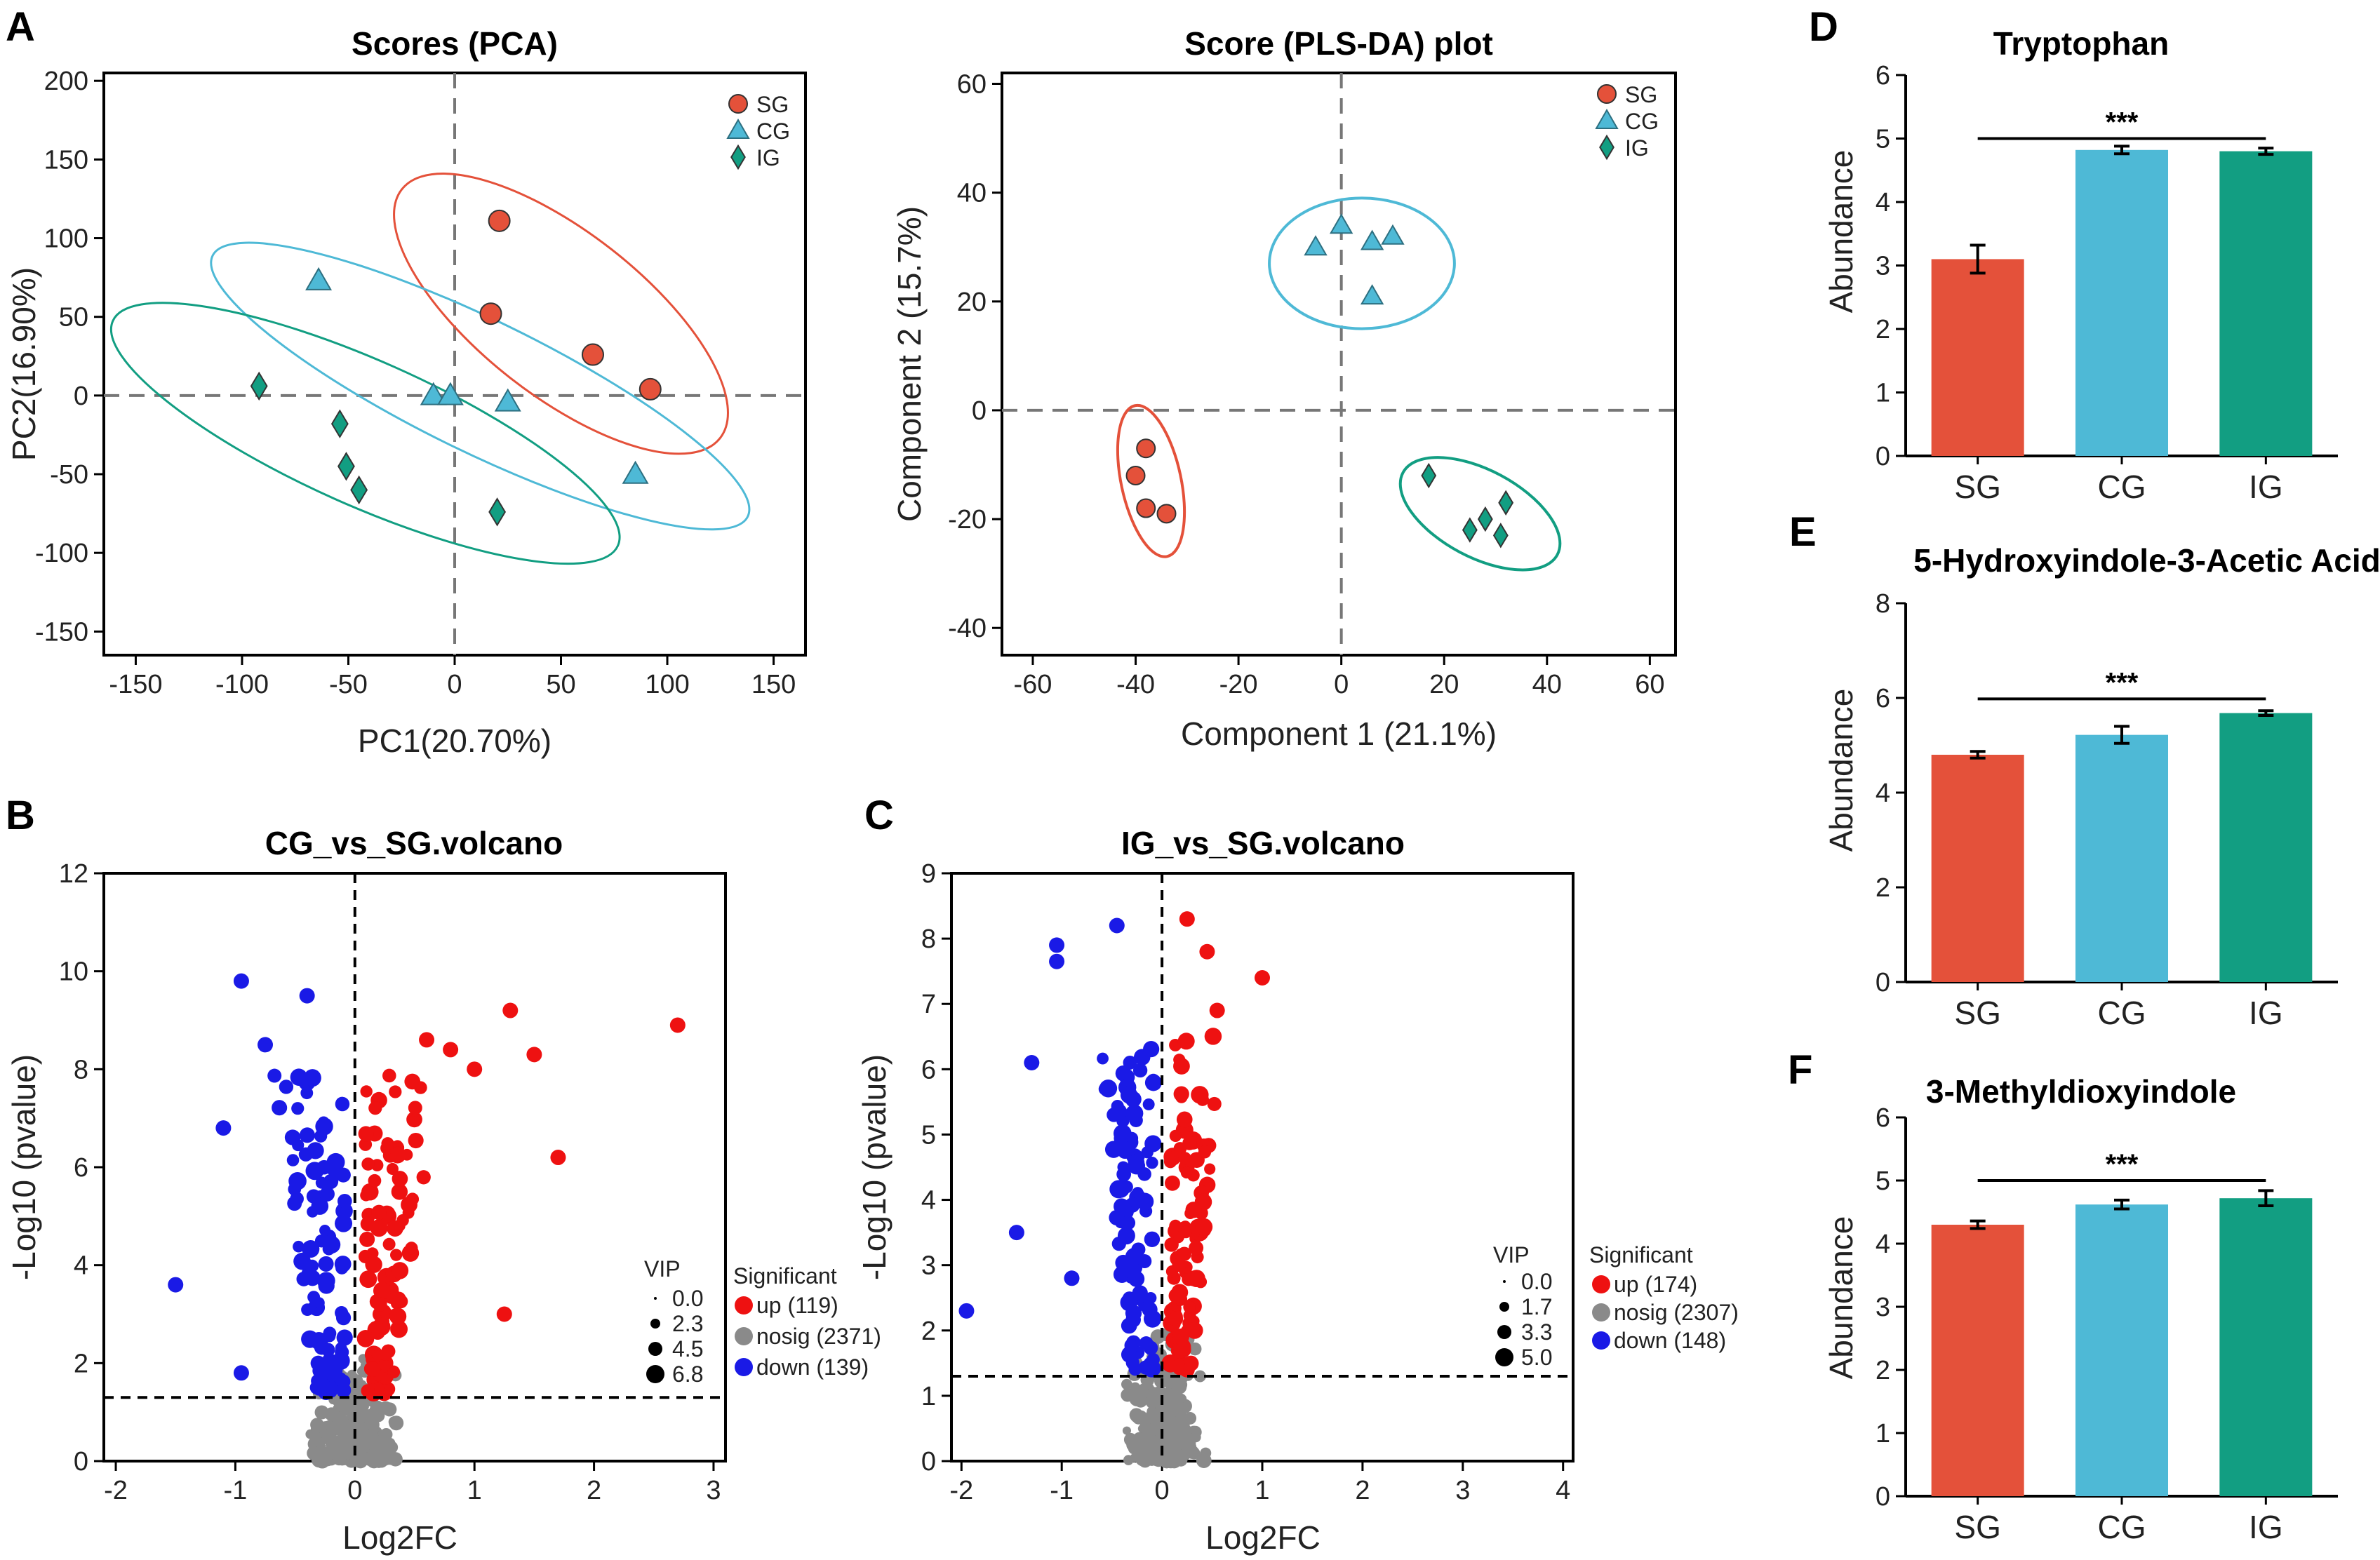 Image resolution: width=2380 pixels, height=1560 pixels. What do you see at coordinates (1978, 357) in the screenshot?
I see `b1-bar-sg` at bounding box center [1978, 357].